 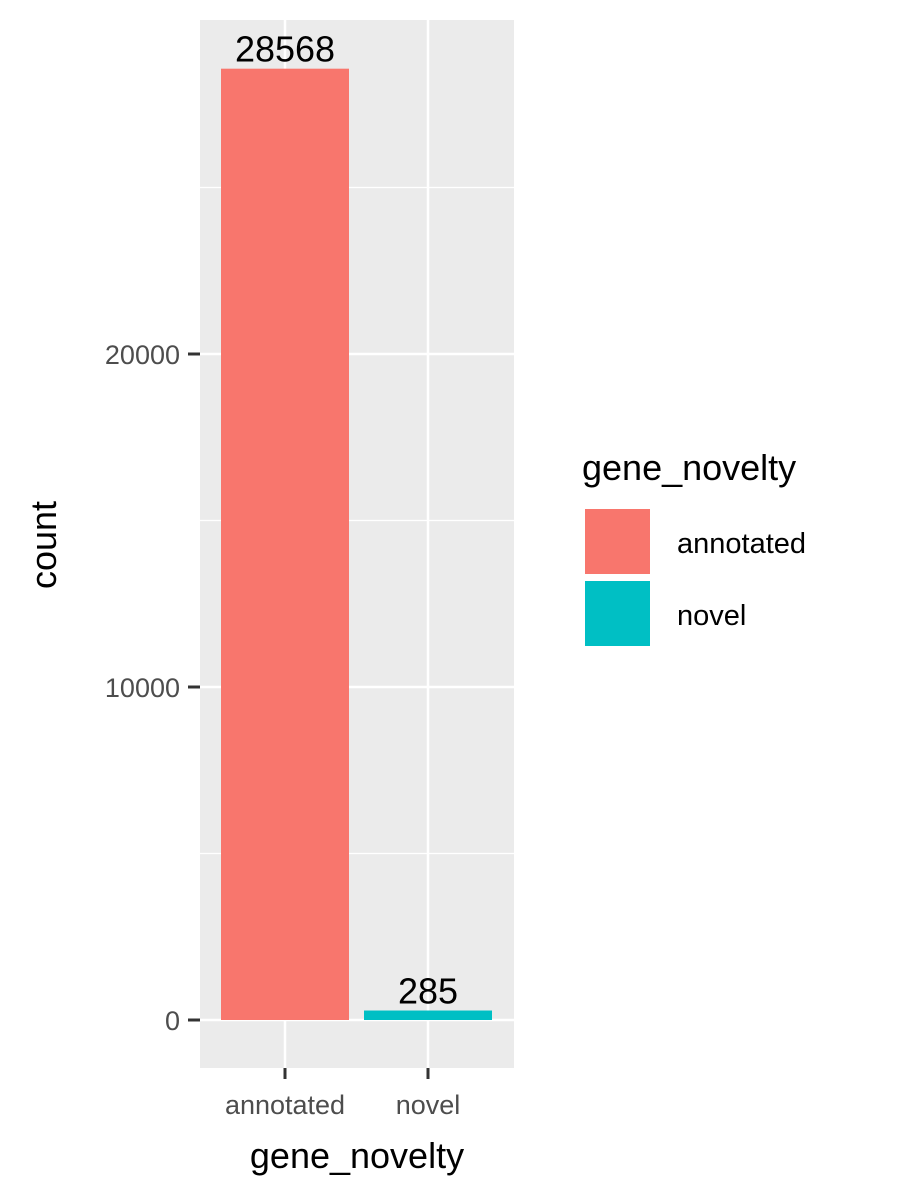 I want to click on x-axis: annotated novel, so click(x=342, y=1094).